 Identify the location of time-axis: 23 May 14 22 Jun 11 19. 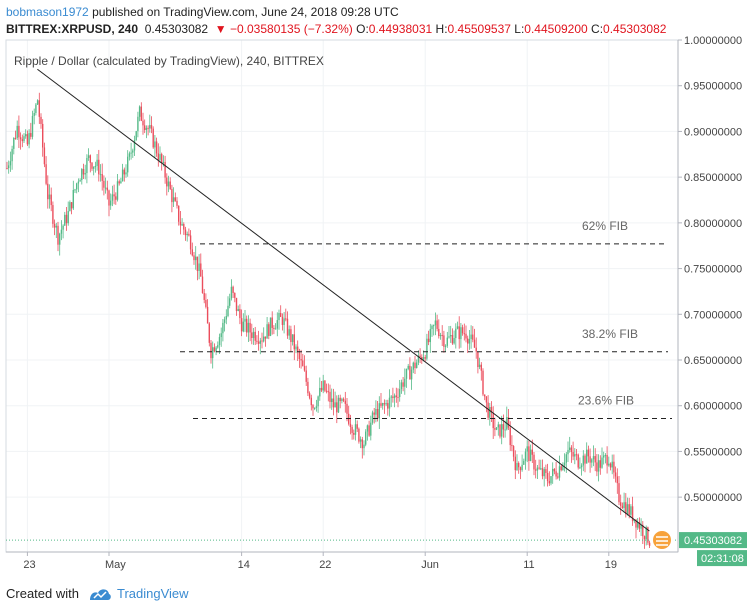
(320, 561).